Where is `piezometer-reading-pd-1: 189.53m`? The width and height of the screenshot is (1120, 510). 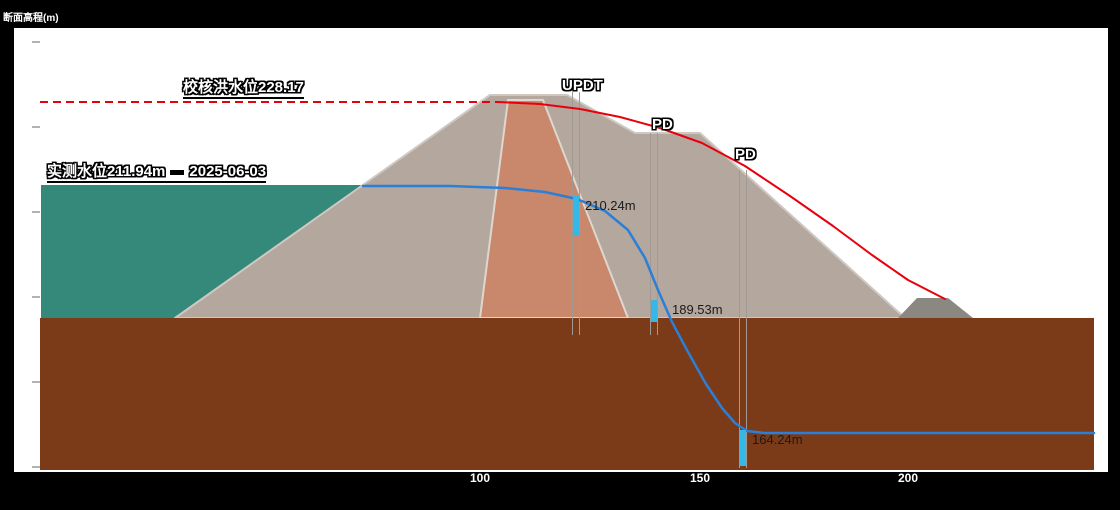 piezometer-reading-pd-1: 189.53m is located at coordinates (697, 309).